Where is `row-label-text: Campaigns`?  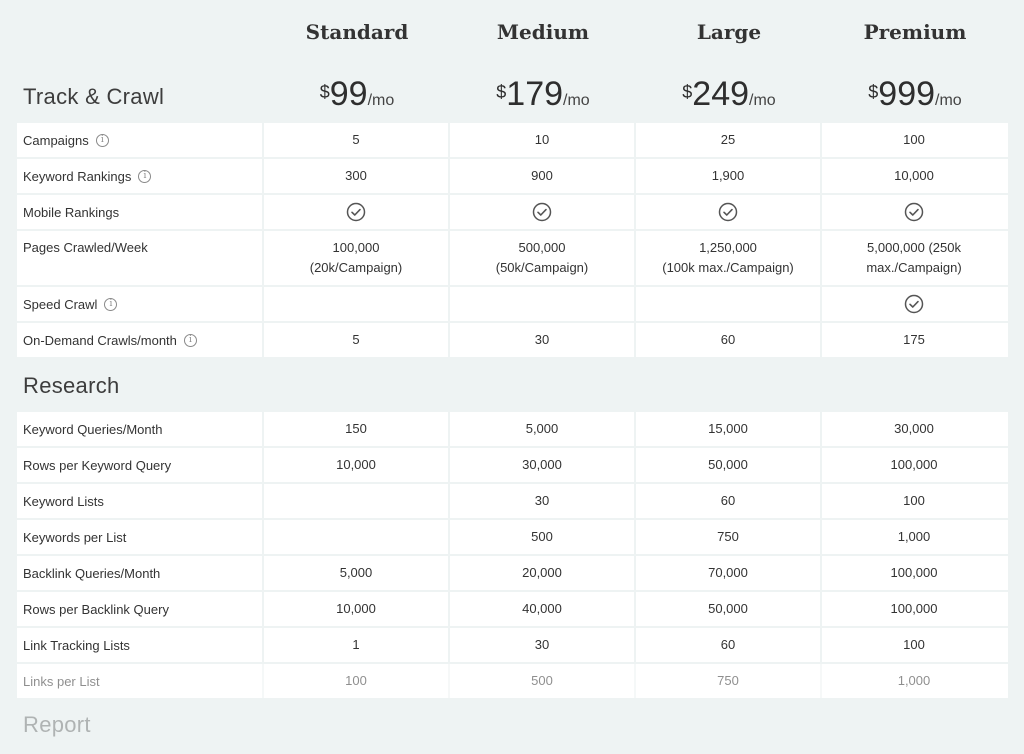
row-label-text: Campaigns is located at coordinates (56, 140).